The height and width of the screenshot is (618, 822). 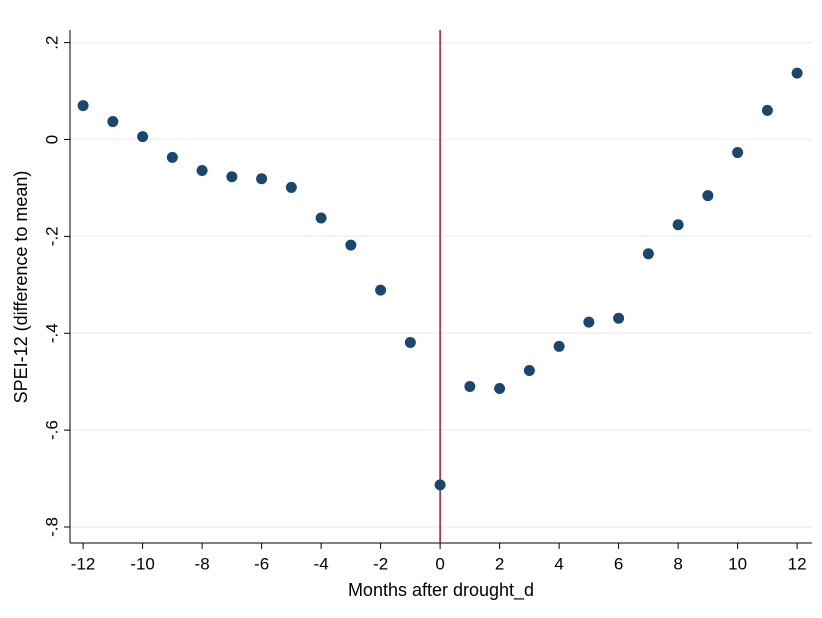 I want to click on x-tick-label: 10, so click(x=737, y=563).